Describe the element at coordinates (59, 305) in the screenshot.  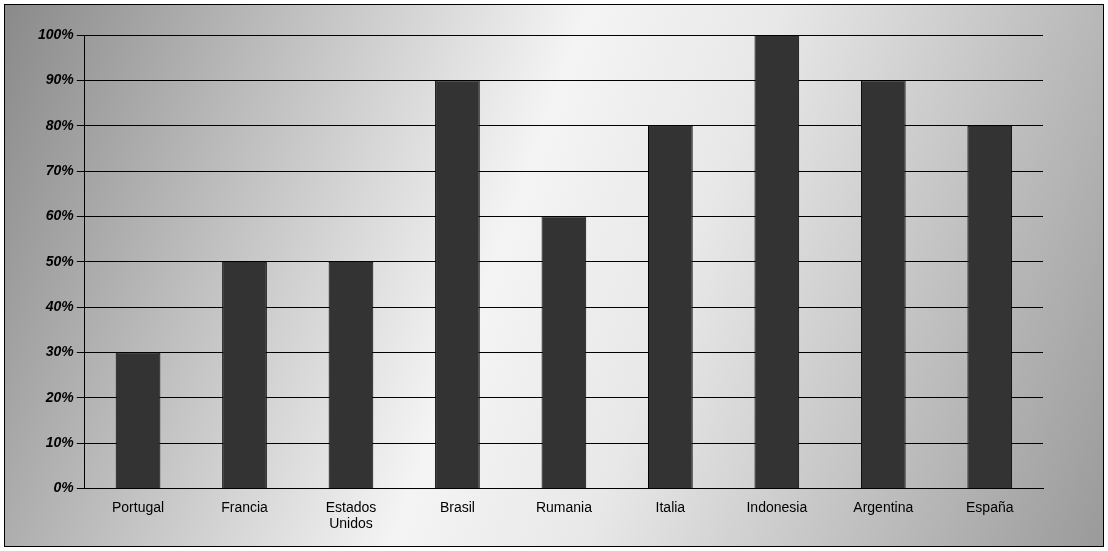
I see `y-tick-label: 40%` at that location.